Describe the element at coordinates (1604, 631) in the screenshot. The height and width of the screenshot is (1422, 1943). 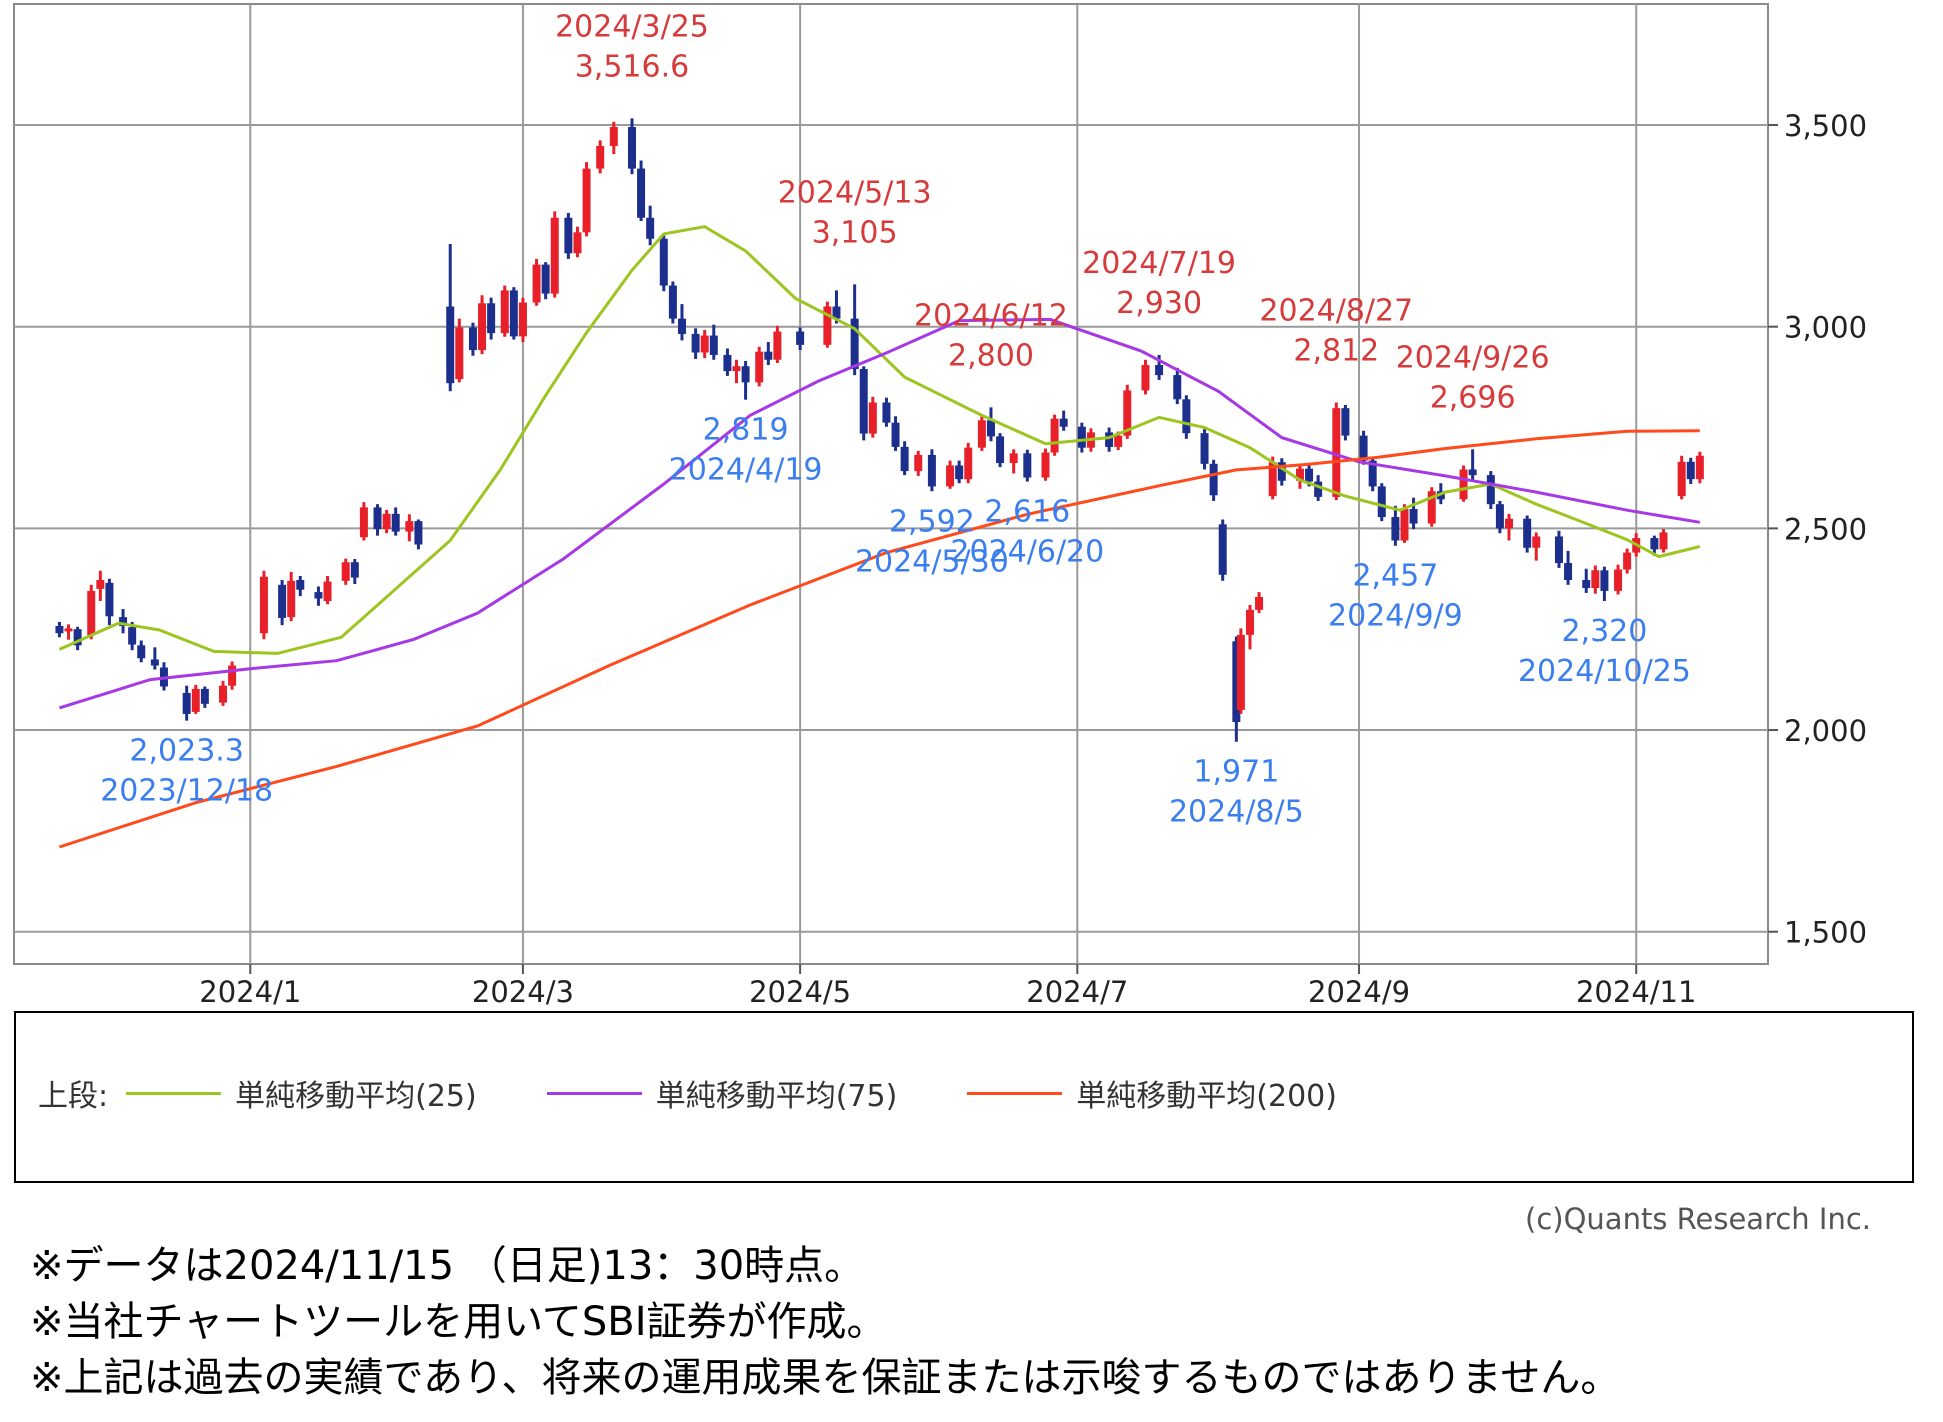
I see `low-value-label: 2,320` at that location.